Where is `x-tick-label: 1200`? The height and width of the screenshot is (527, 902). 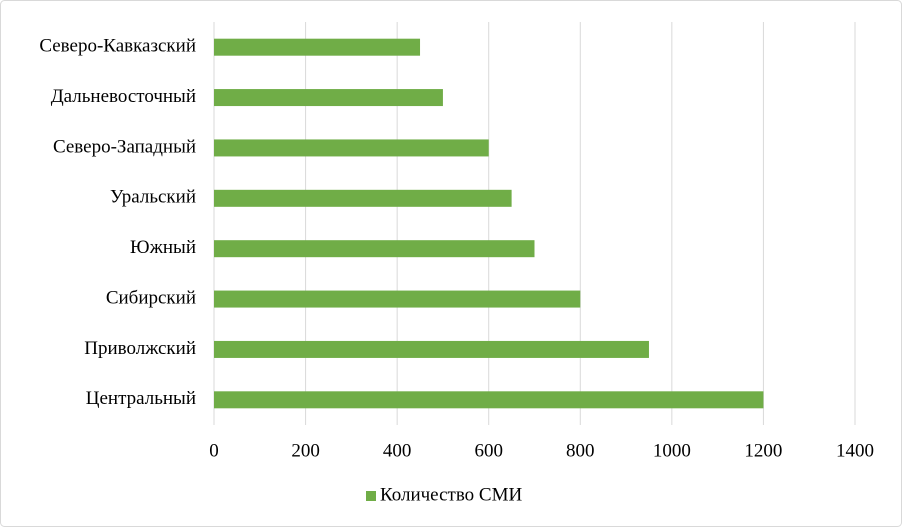
x-tick-label: 1200 is located at coordinates (763, 450).